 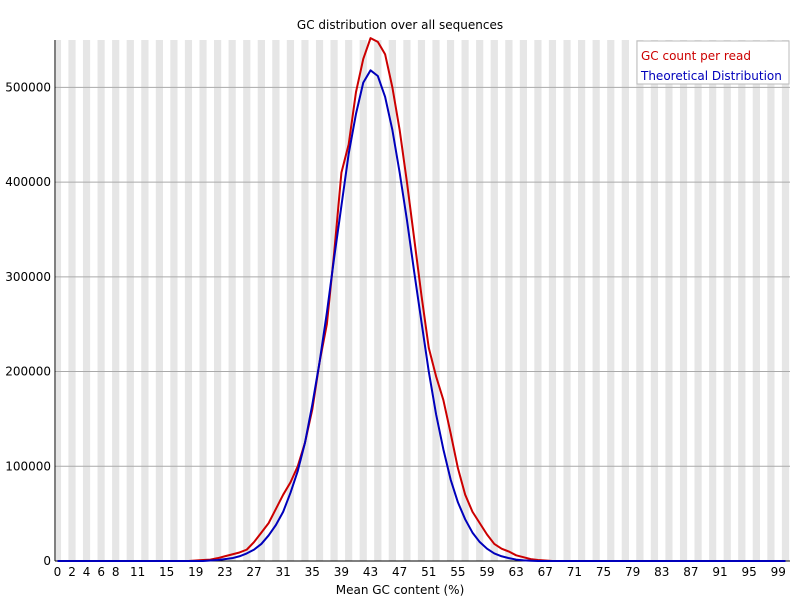 I want to click on x-axis-label: Mean GC content (%), so click(x=400, y=590).